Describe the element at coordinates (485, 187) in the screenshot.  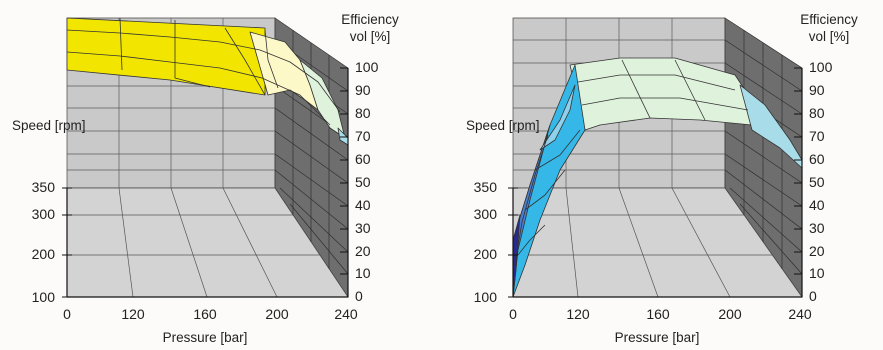
I see `right-y-tick-label: 350` at that location.